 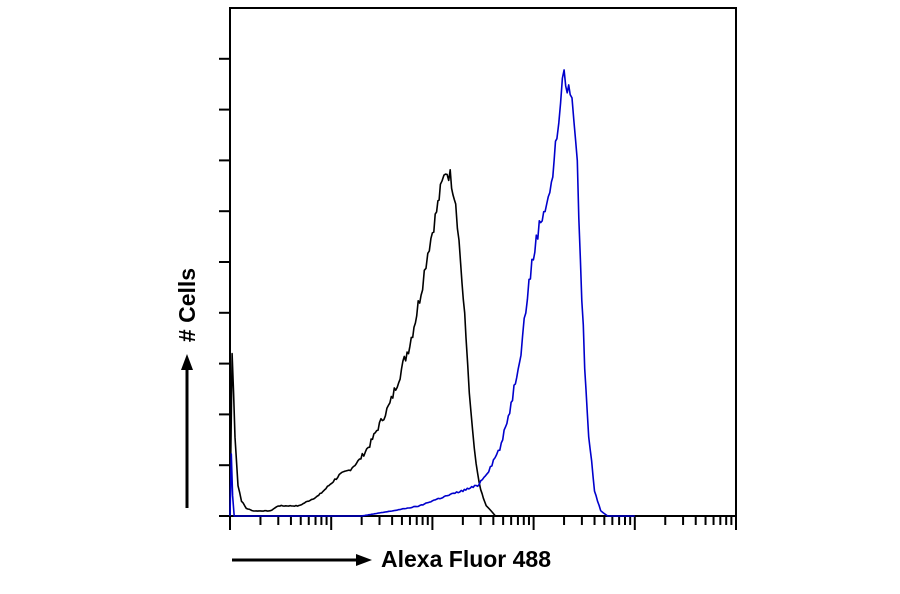 What do you see at coordinates (364, 560) in the screenshot?
I see `x-axis-arrow-head` at bounding box center [364, 560].